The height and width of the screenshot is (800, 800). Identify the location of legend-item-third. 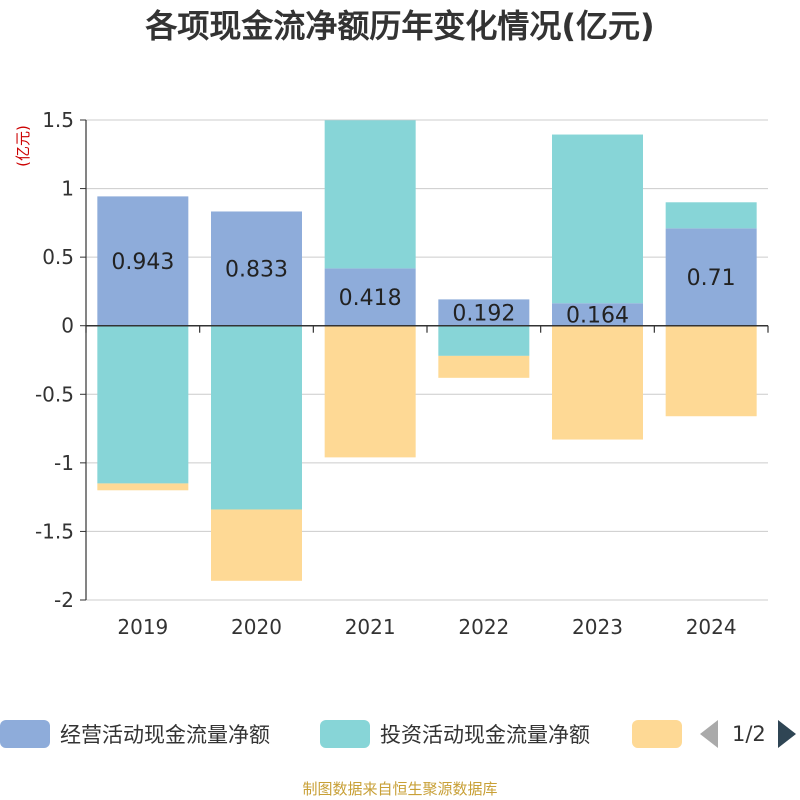
(657, 734).